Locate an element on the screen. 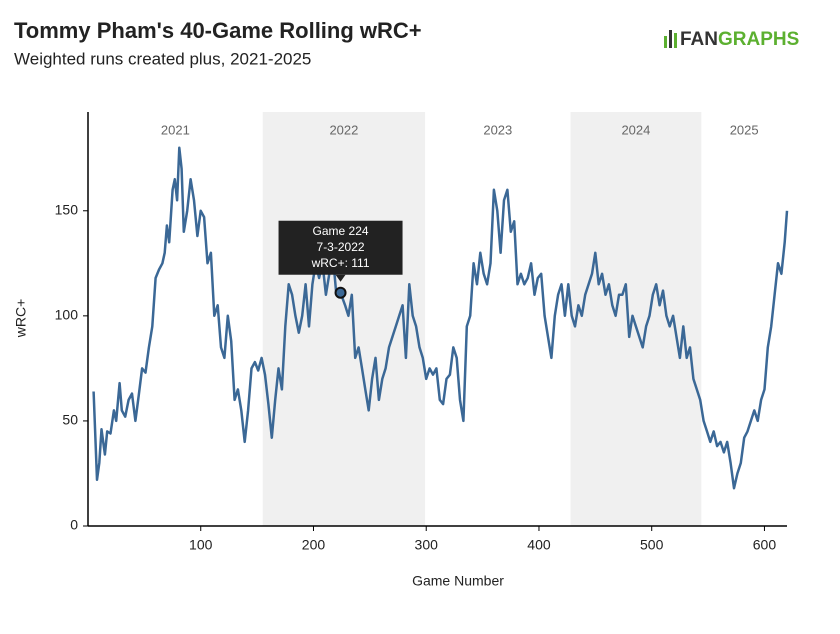 The image size is (840, 634). tooltip-text: Game 224 is located at coordinates (341, 231).